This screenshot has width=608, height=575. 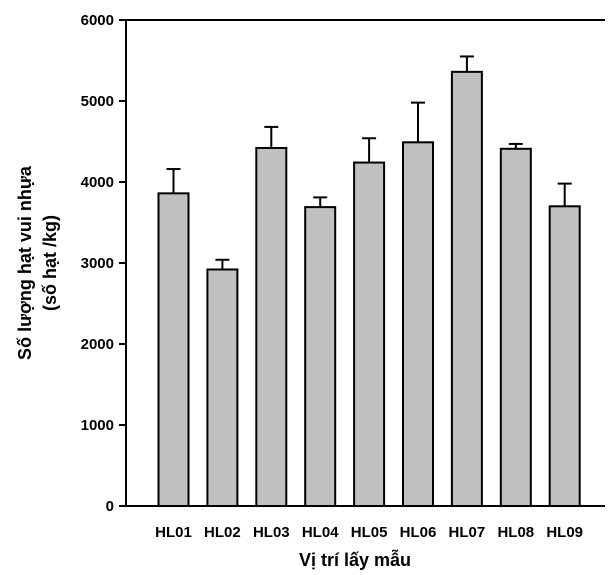 I want to click on y-axis-title: Số lượng hạt vui nhựa (số hạt /kg), so click(x=37, y=262).